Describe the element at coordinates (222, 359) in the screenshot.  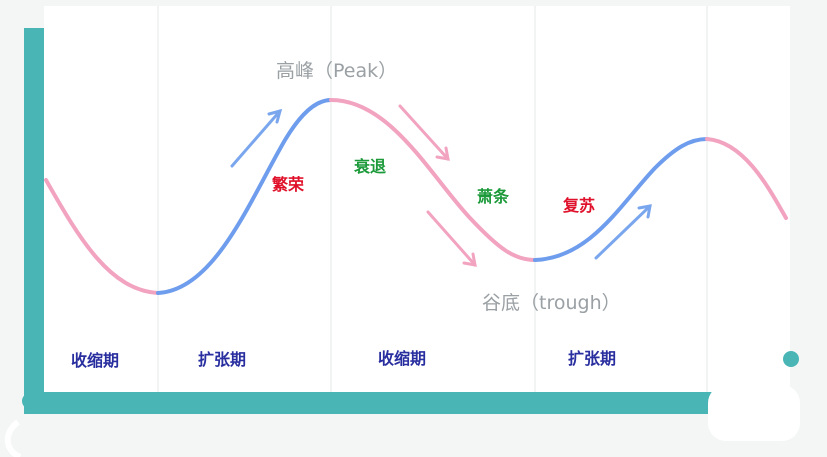
I see `period-expansion-1: 扩张期` at that location.